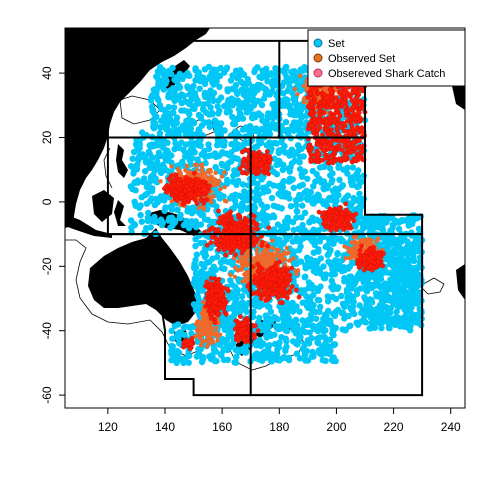 The image size is (480, 480). Describe the element at coordinates (143, 277) in the screenshot. I see `australia` at that location.